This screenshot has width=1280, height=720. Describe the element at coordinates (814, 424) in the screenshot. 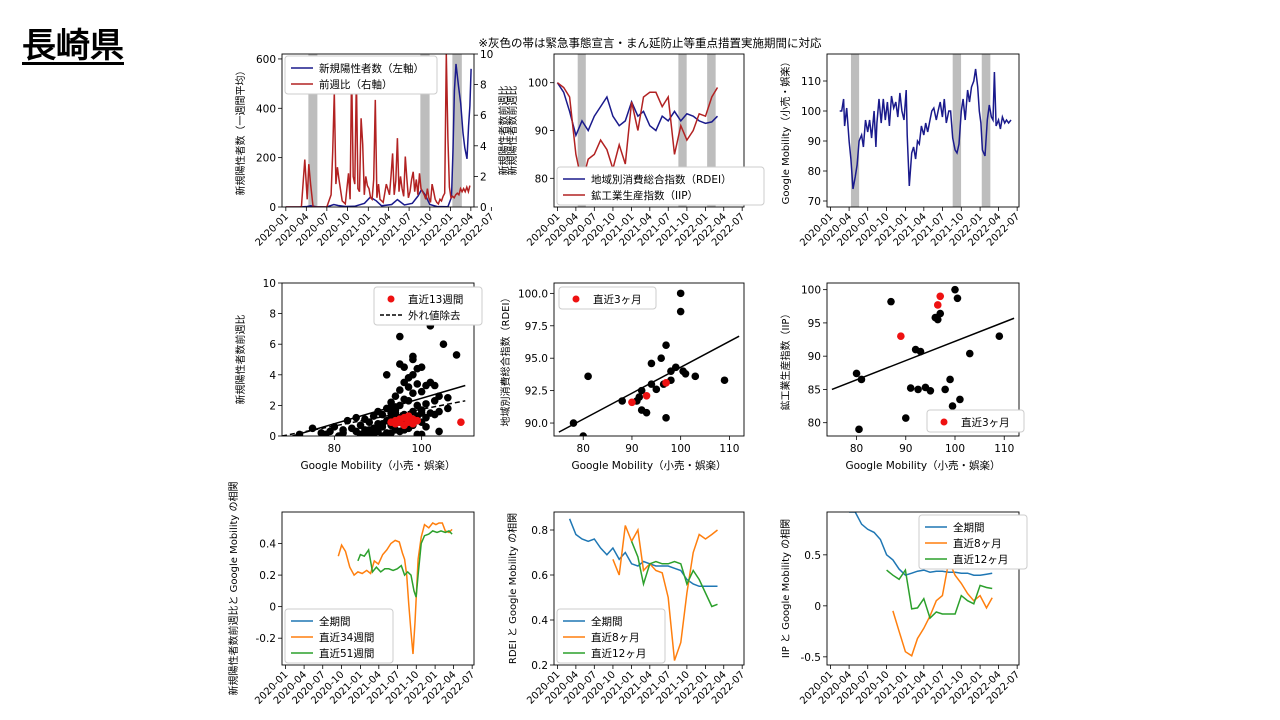

I see `y-tick-label: 80` at that location.